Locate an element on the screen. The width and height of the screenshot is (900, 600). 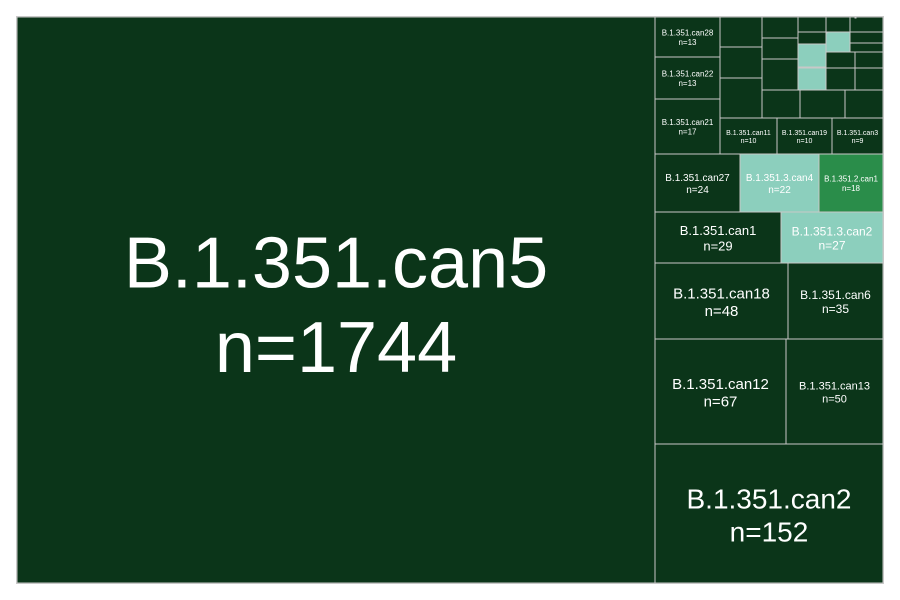
tile-label-count: n=35 is located at coordinates (835, 309).